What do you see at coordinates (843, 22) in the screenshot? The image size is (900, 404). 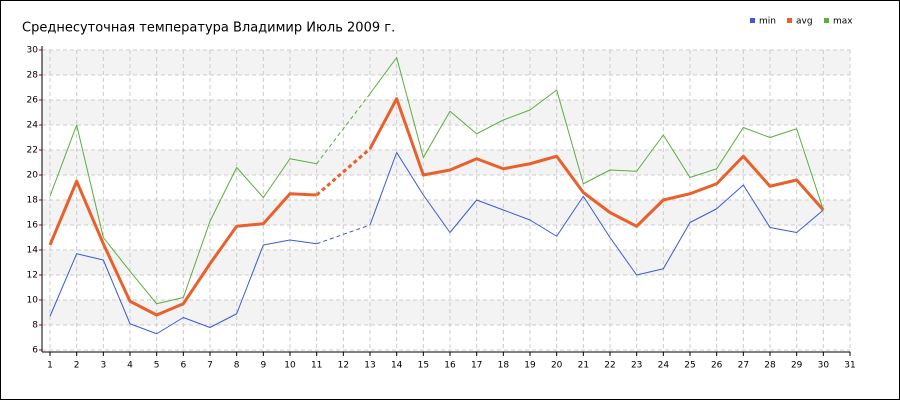 I see `legend-label: max` at bounding box center [843, 22].